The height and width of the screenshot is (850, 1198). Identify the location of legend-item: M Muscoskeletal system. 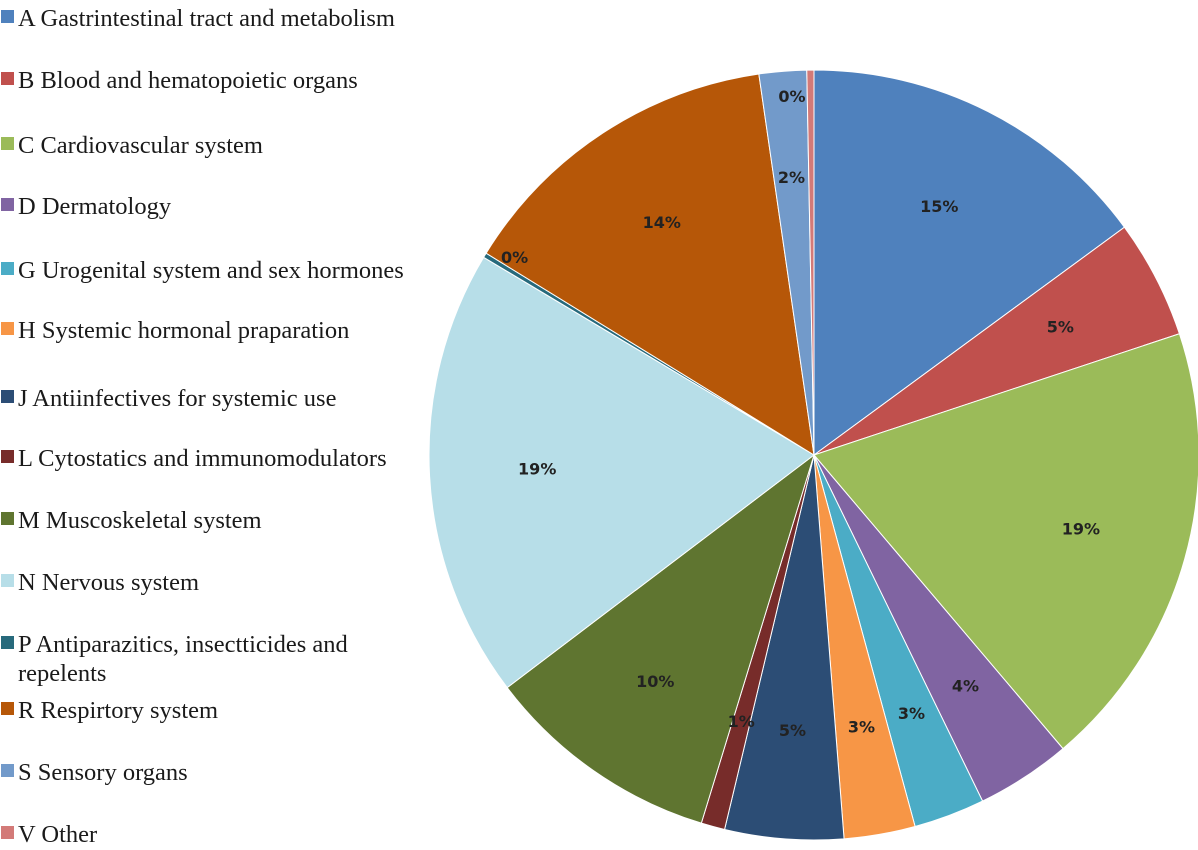
(215, 520).